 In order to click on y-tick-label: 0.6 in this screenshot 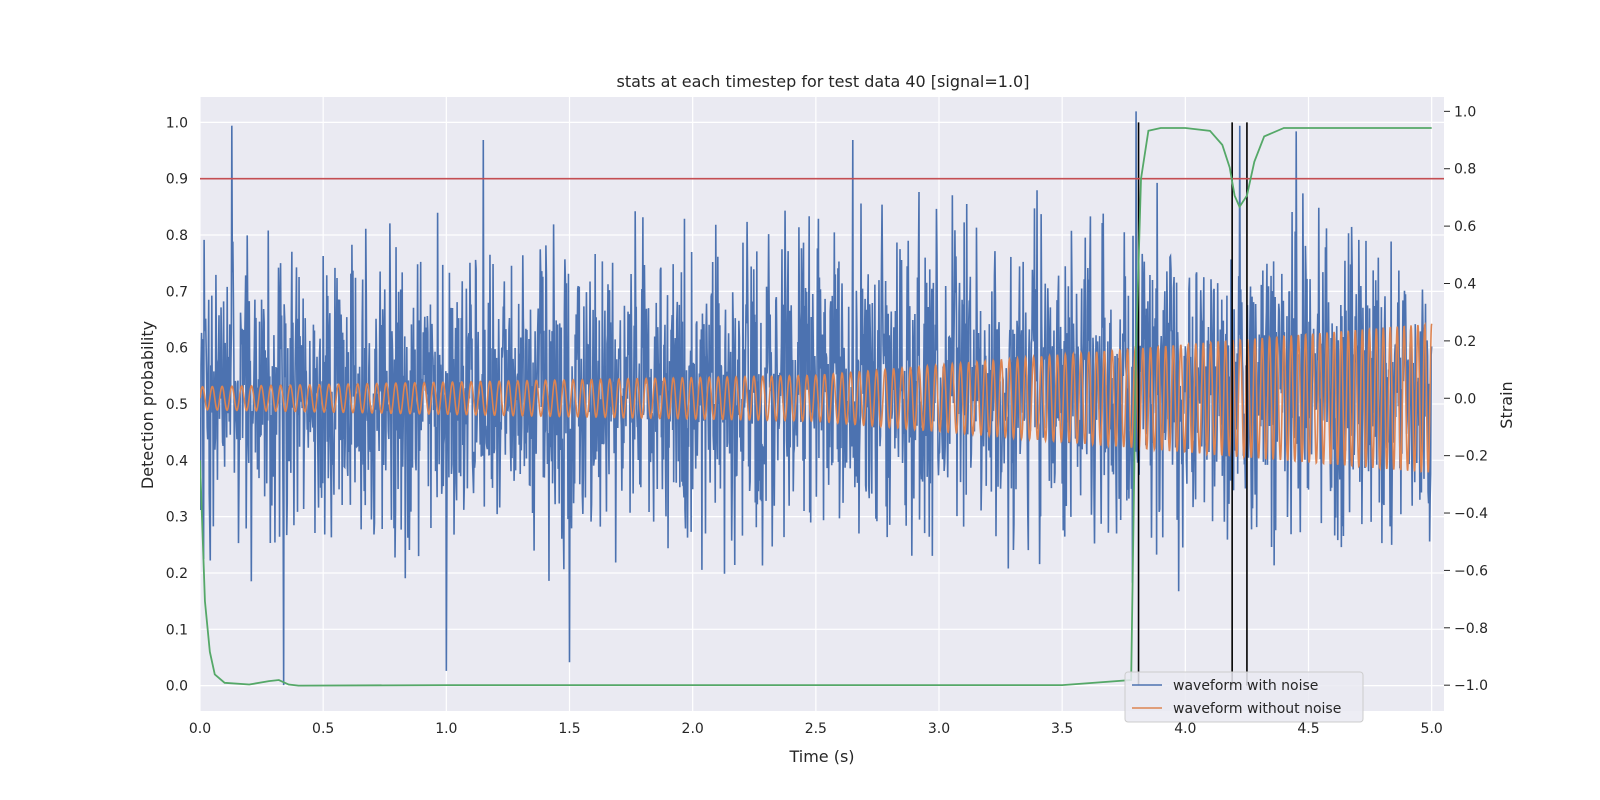, I will do `click(177, 349)`.